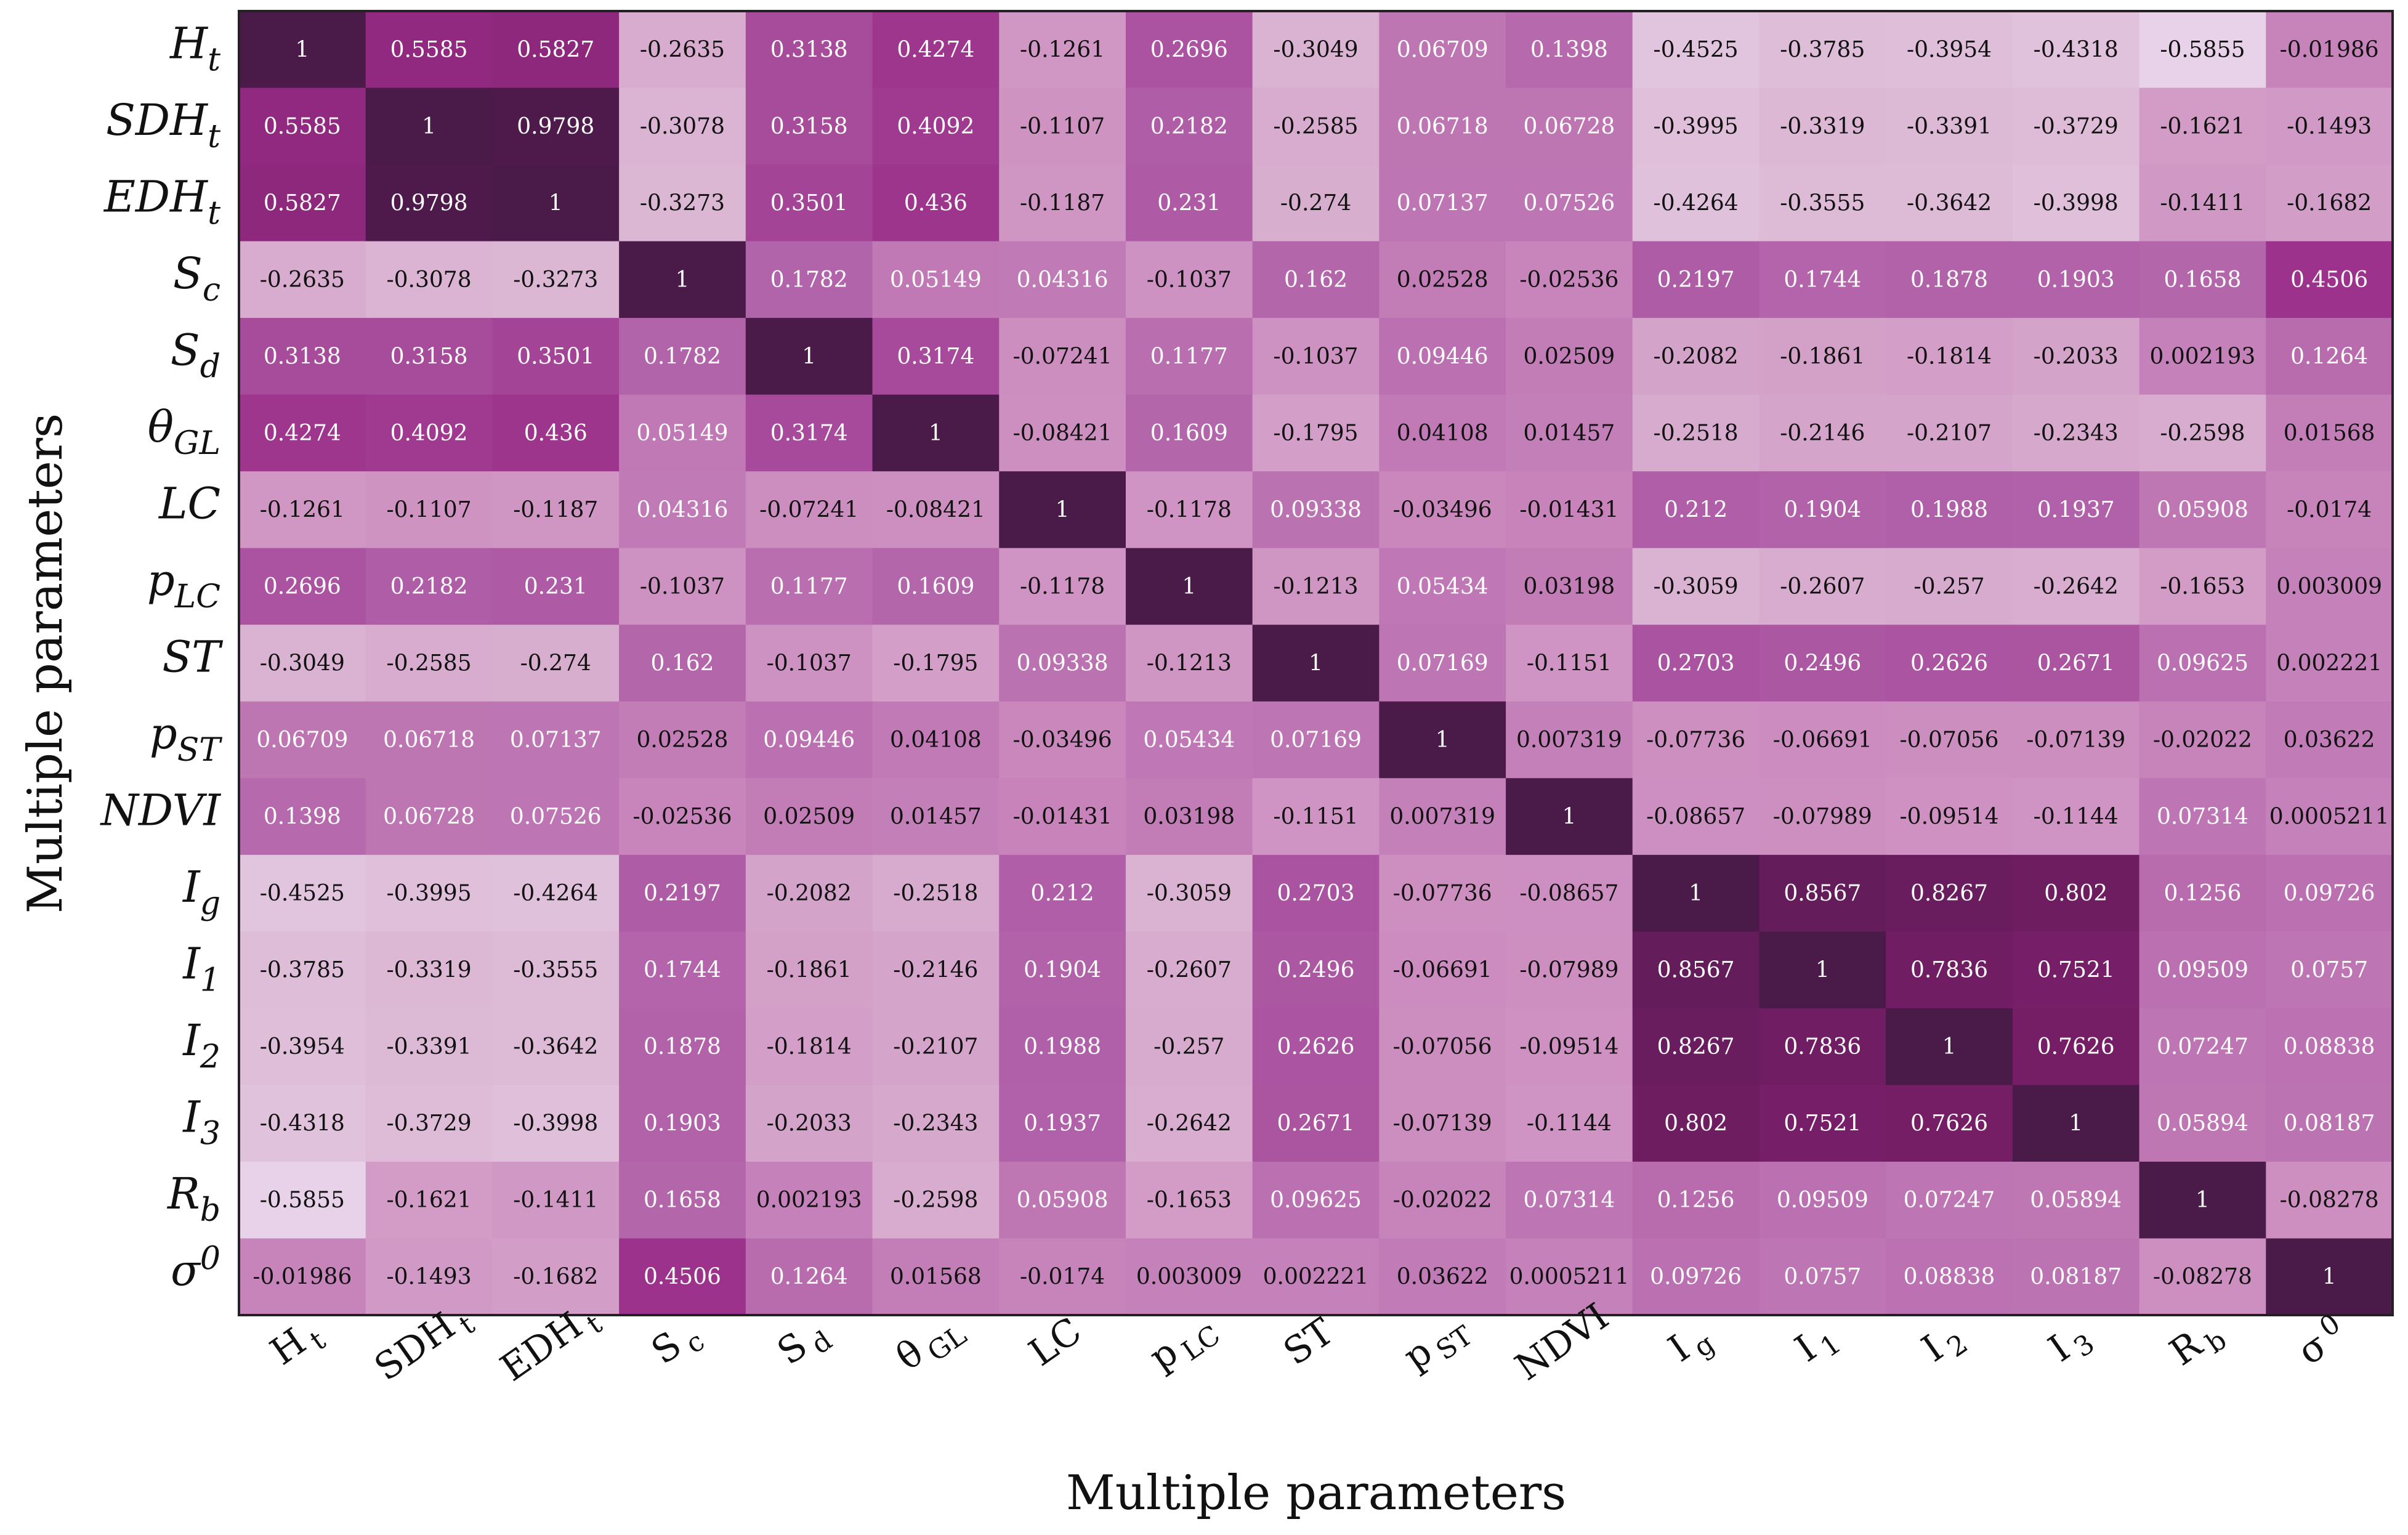 Image resolution: width=2408 pixels, height=1535 pixels. What do you see at coordinates (1443, 433) in the screenshot?
I see `heatmap-cell-r5-c9` at bounding box center [1443, 433].